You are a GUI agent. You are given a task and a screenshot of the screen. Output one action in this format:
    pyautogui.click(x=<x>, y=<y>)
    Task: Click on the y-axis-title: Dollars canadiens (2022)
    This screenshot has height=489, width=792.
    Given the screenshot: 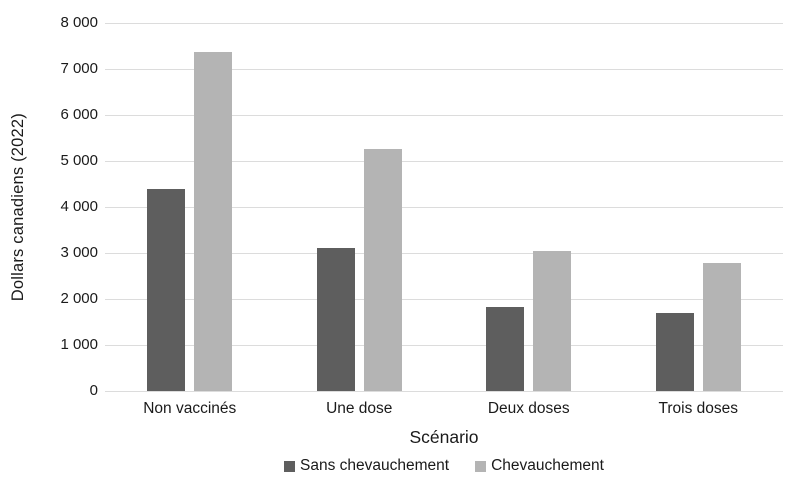 What is the action you would take?
    pyautogui.click(x=18, y=207)
    